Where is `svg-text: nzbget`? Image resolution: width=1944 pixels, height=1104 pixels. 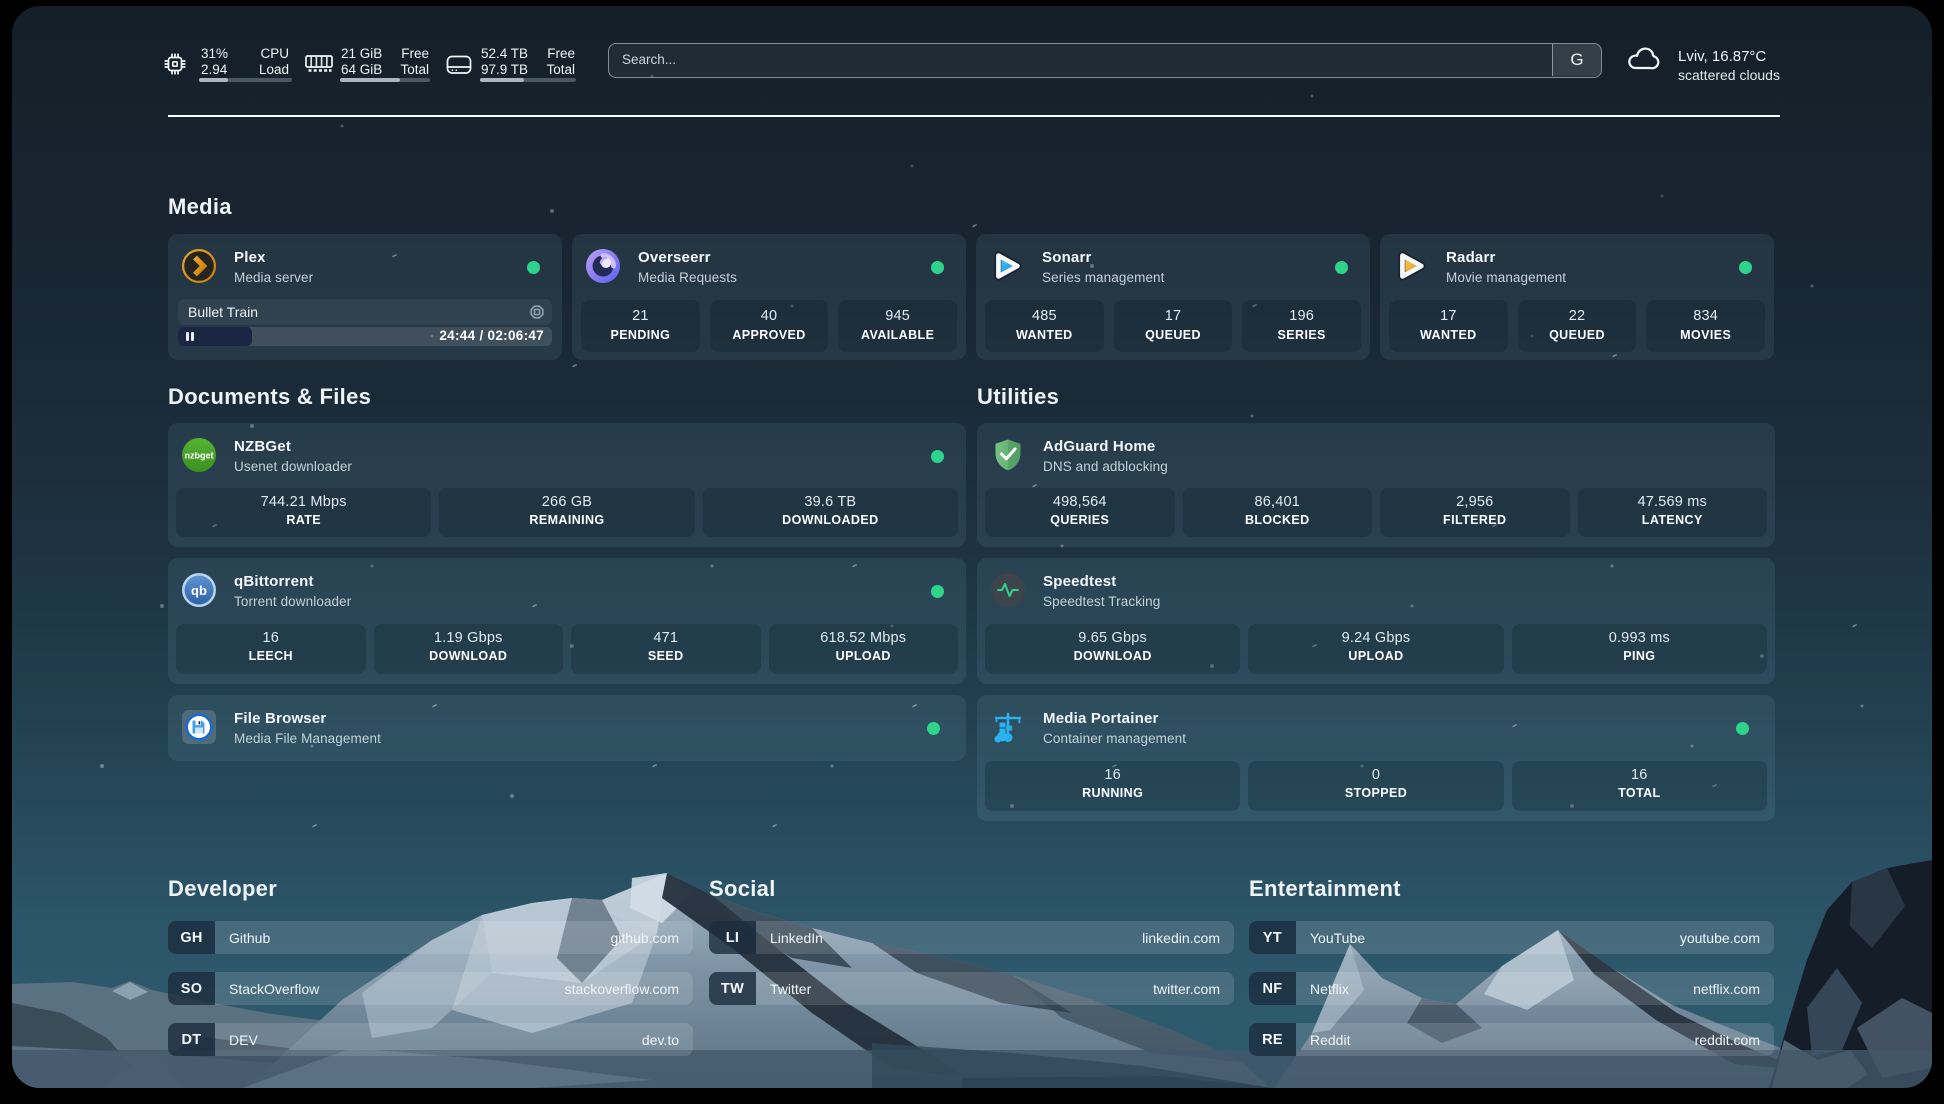 svg-text: nzbget is located at coordinates (199, 456).